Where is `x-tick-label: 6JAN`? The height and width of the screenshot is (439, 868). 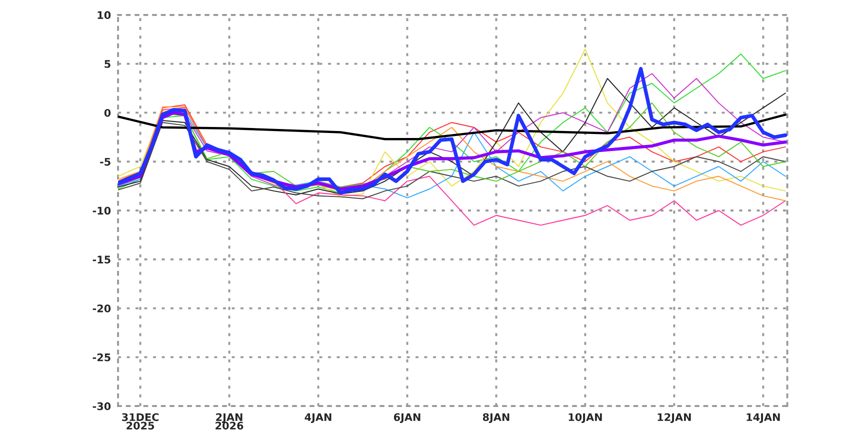
x-tick-label: 6JAN is located at coordinates (407, 418).